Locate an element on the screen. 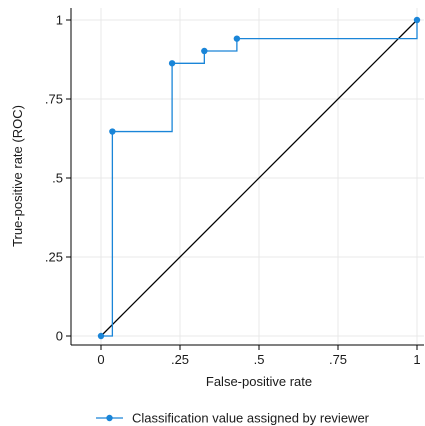  x-ticks: 0 .25 .5 .75 1 is located at coordinates (259, 356).